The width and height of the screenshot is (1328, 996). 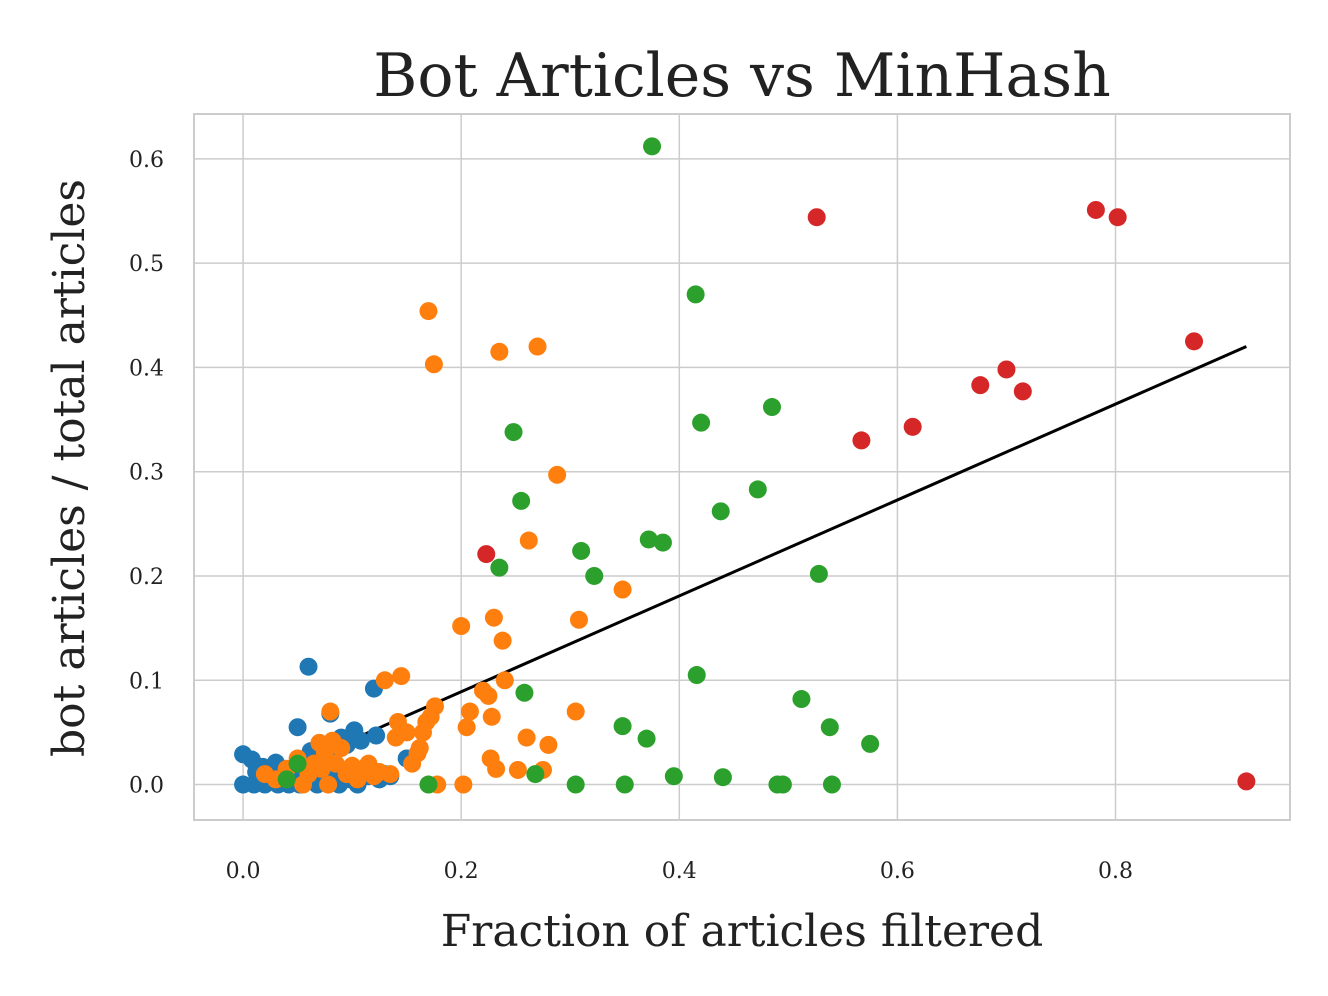 What do you see at coordinates (741, 76) in the screenshot?
I see `chart-title: Bot Articles vs MinHash` at bounding box center [741, 76].